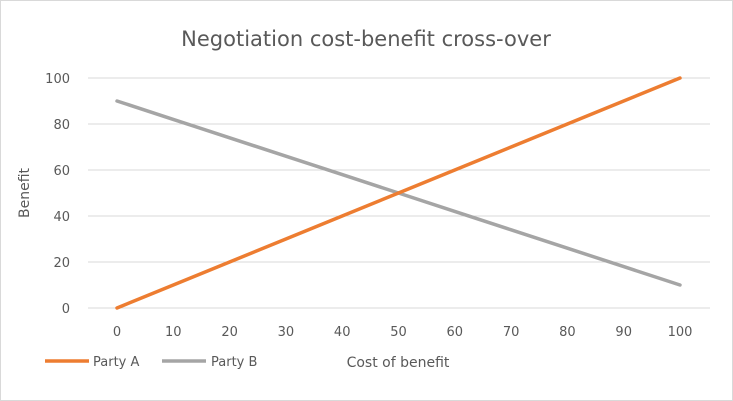 Image resolution: width=733 pixels, height=401 pixels. Describe the element at coordinates (229, 332) in the screenshot. I see `x-tick-label: 20` at that location.